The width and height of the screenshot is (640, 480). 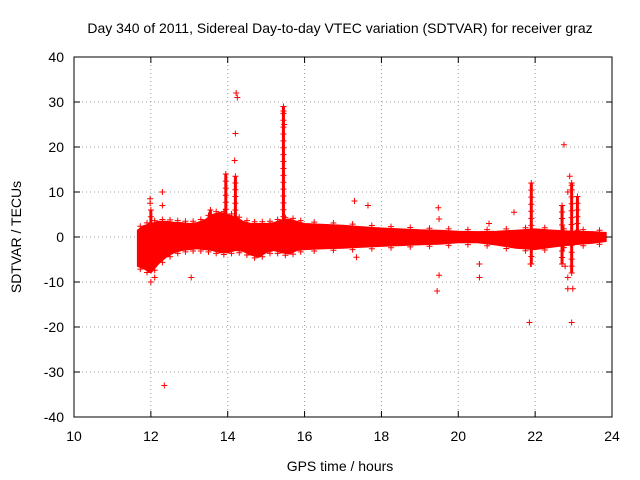 What do you see at coordinates (54, 282) in the screenshot?
I see `y-tick-label: -10` at bounding box center [54, 282].